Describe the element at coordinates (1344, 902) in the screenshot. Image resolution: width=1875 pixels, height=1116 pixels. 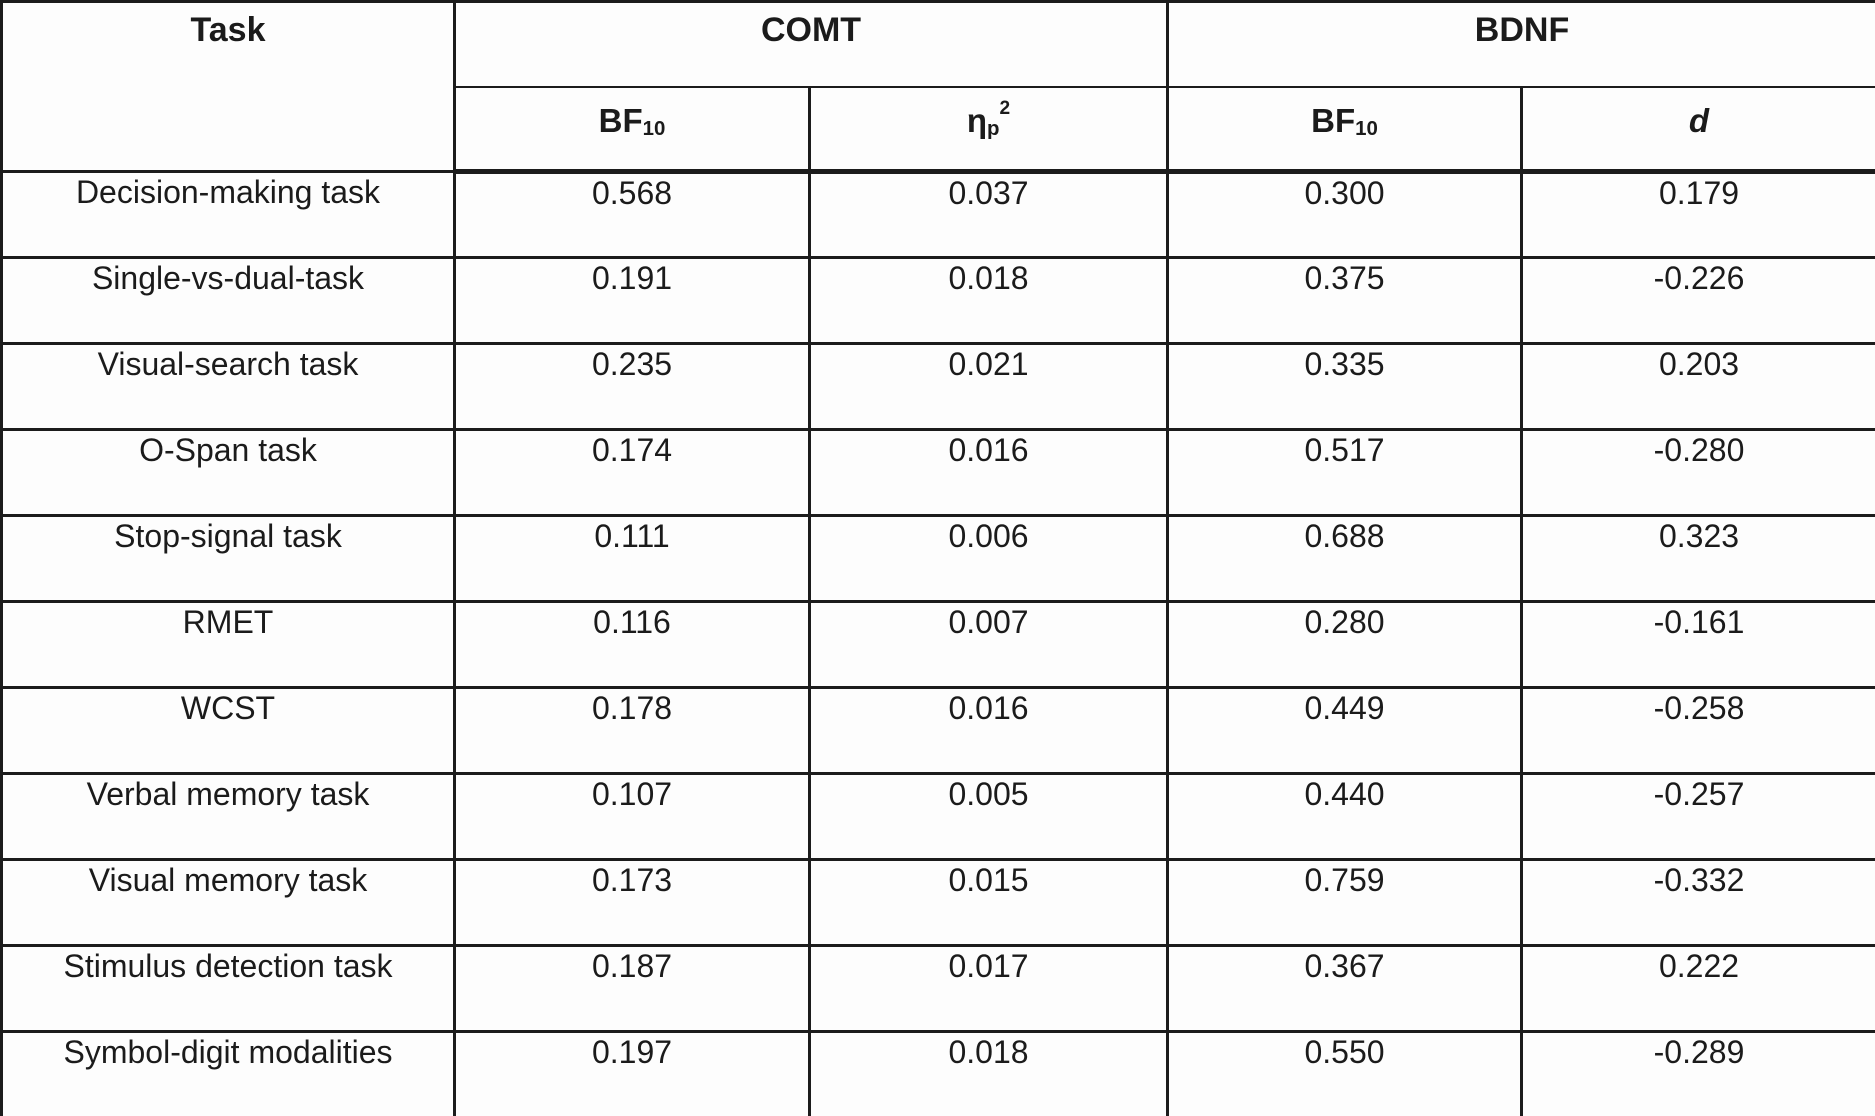
I see `bdnf-bf10-cell: 0.759` at that location.